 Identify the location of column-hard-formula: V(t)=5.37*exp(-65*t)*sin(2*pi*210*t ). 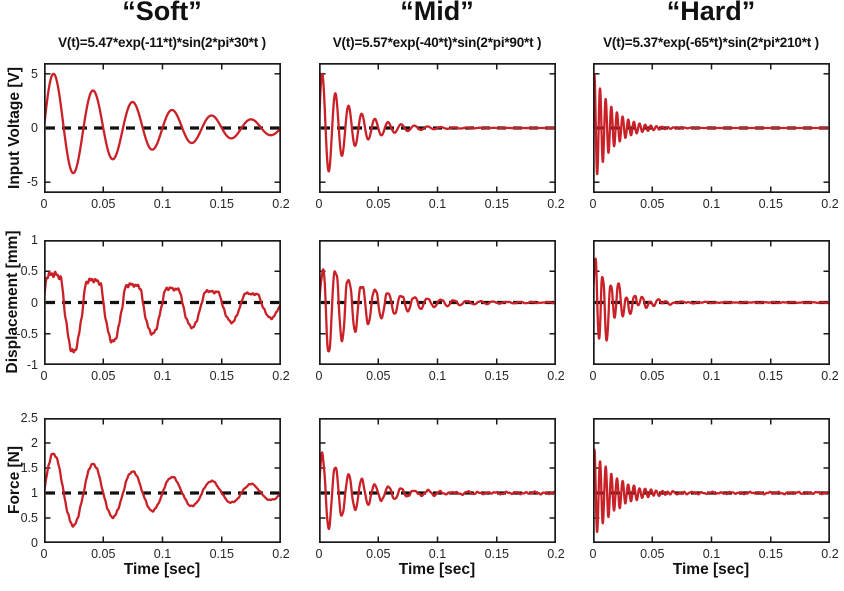
(711, 42).